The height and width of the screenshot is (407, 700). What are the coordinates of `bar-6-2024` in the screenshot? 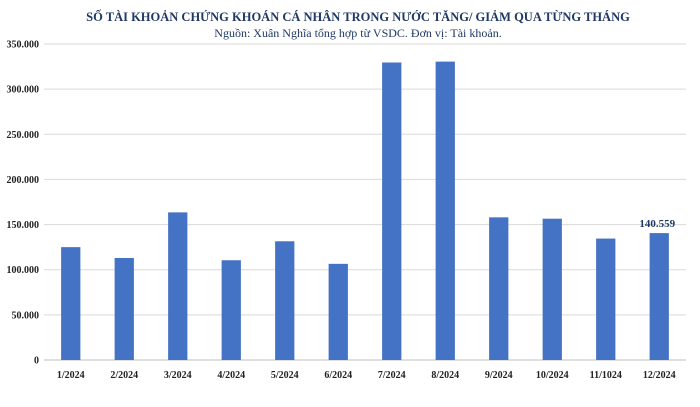 It's located at (338, 311).